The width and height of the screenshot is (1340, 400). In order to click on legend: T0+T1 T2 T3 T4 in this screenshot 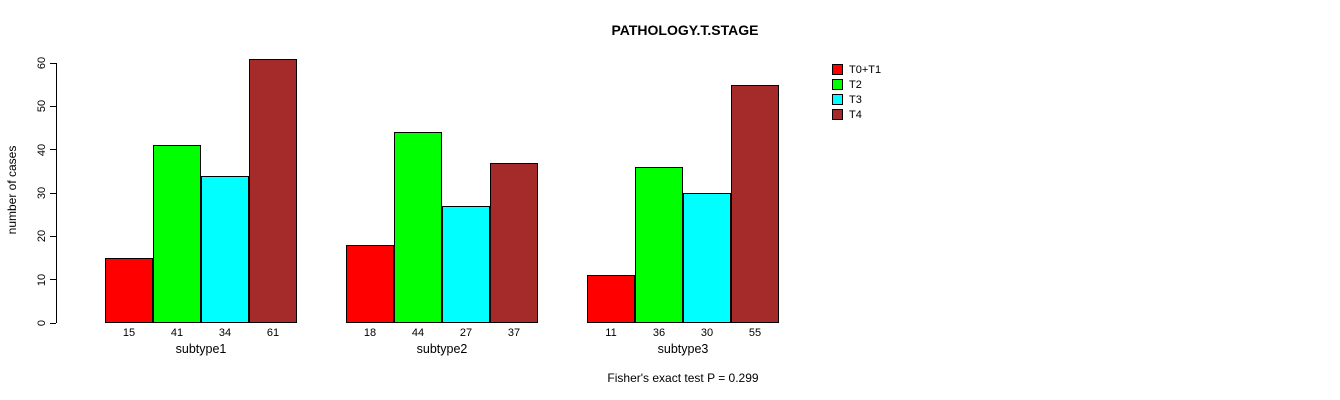, I will do `click(856, 92)`.